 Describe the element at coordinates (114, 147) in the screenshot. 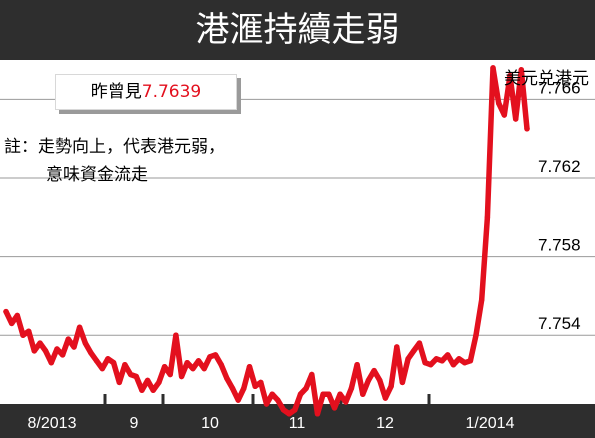

I see `annotation-line-1: 註：走勢向上，代表港元弱，` at that location.